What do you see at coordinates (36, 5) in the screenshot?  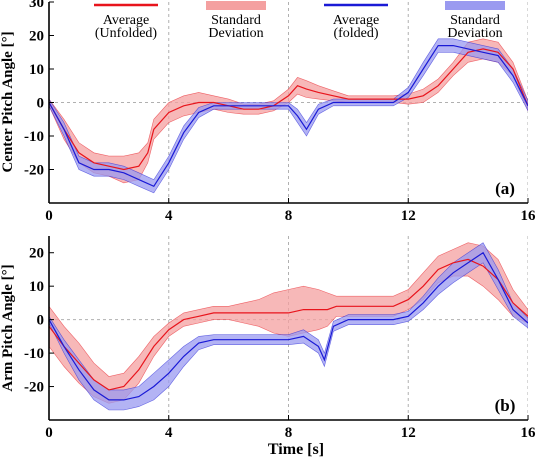 I see `y-tick-label: 30` at bounding box center [36, 5].